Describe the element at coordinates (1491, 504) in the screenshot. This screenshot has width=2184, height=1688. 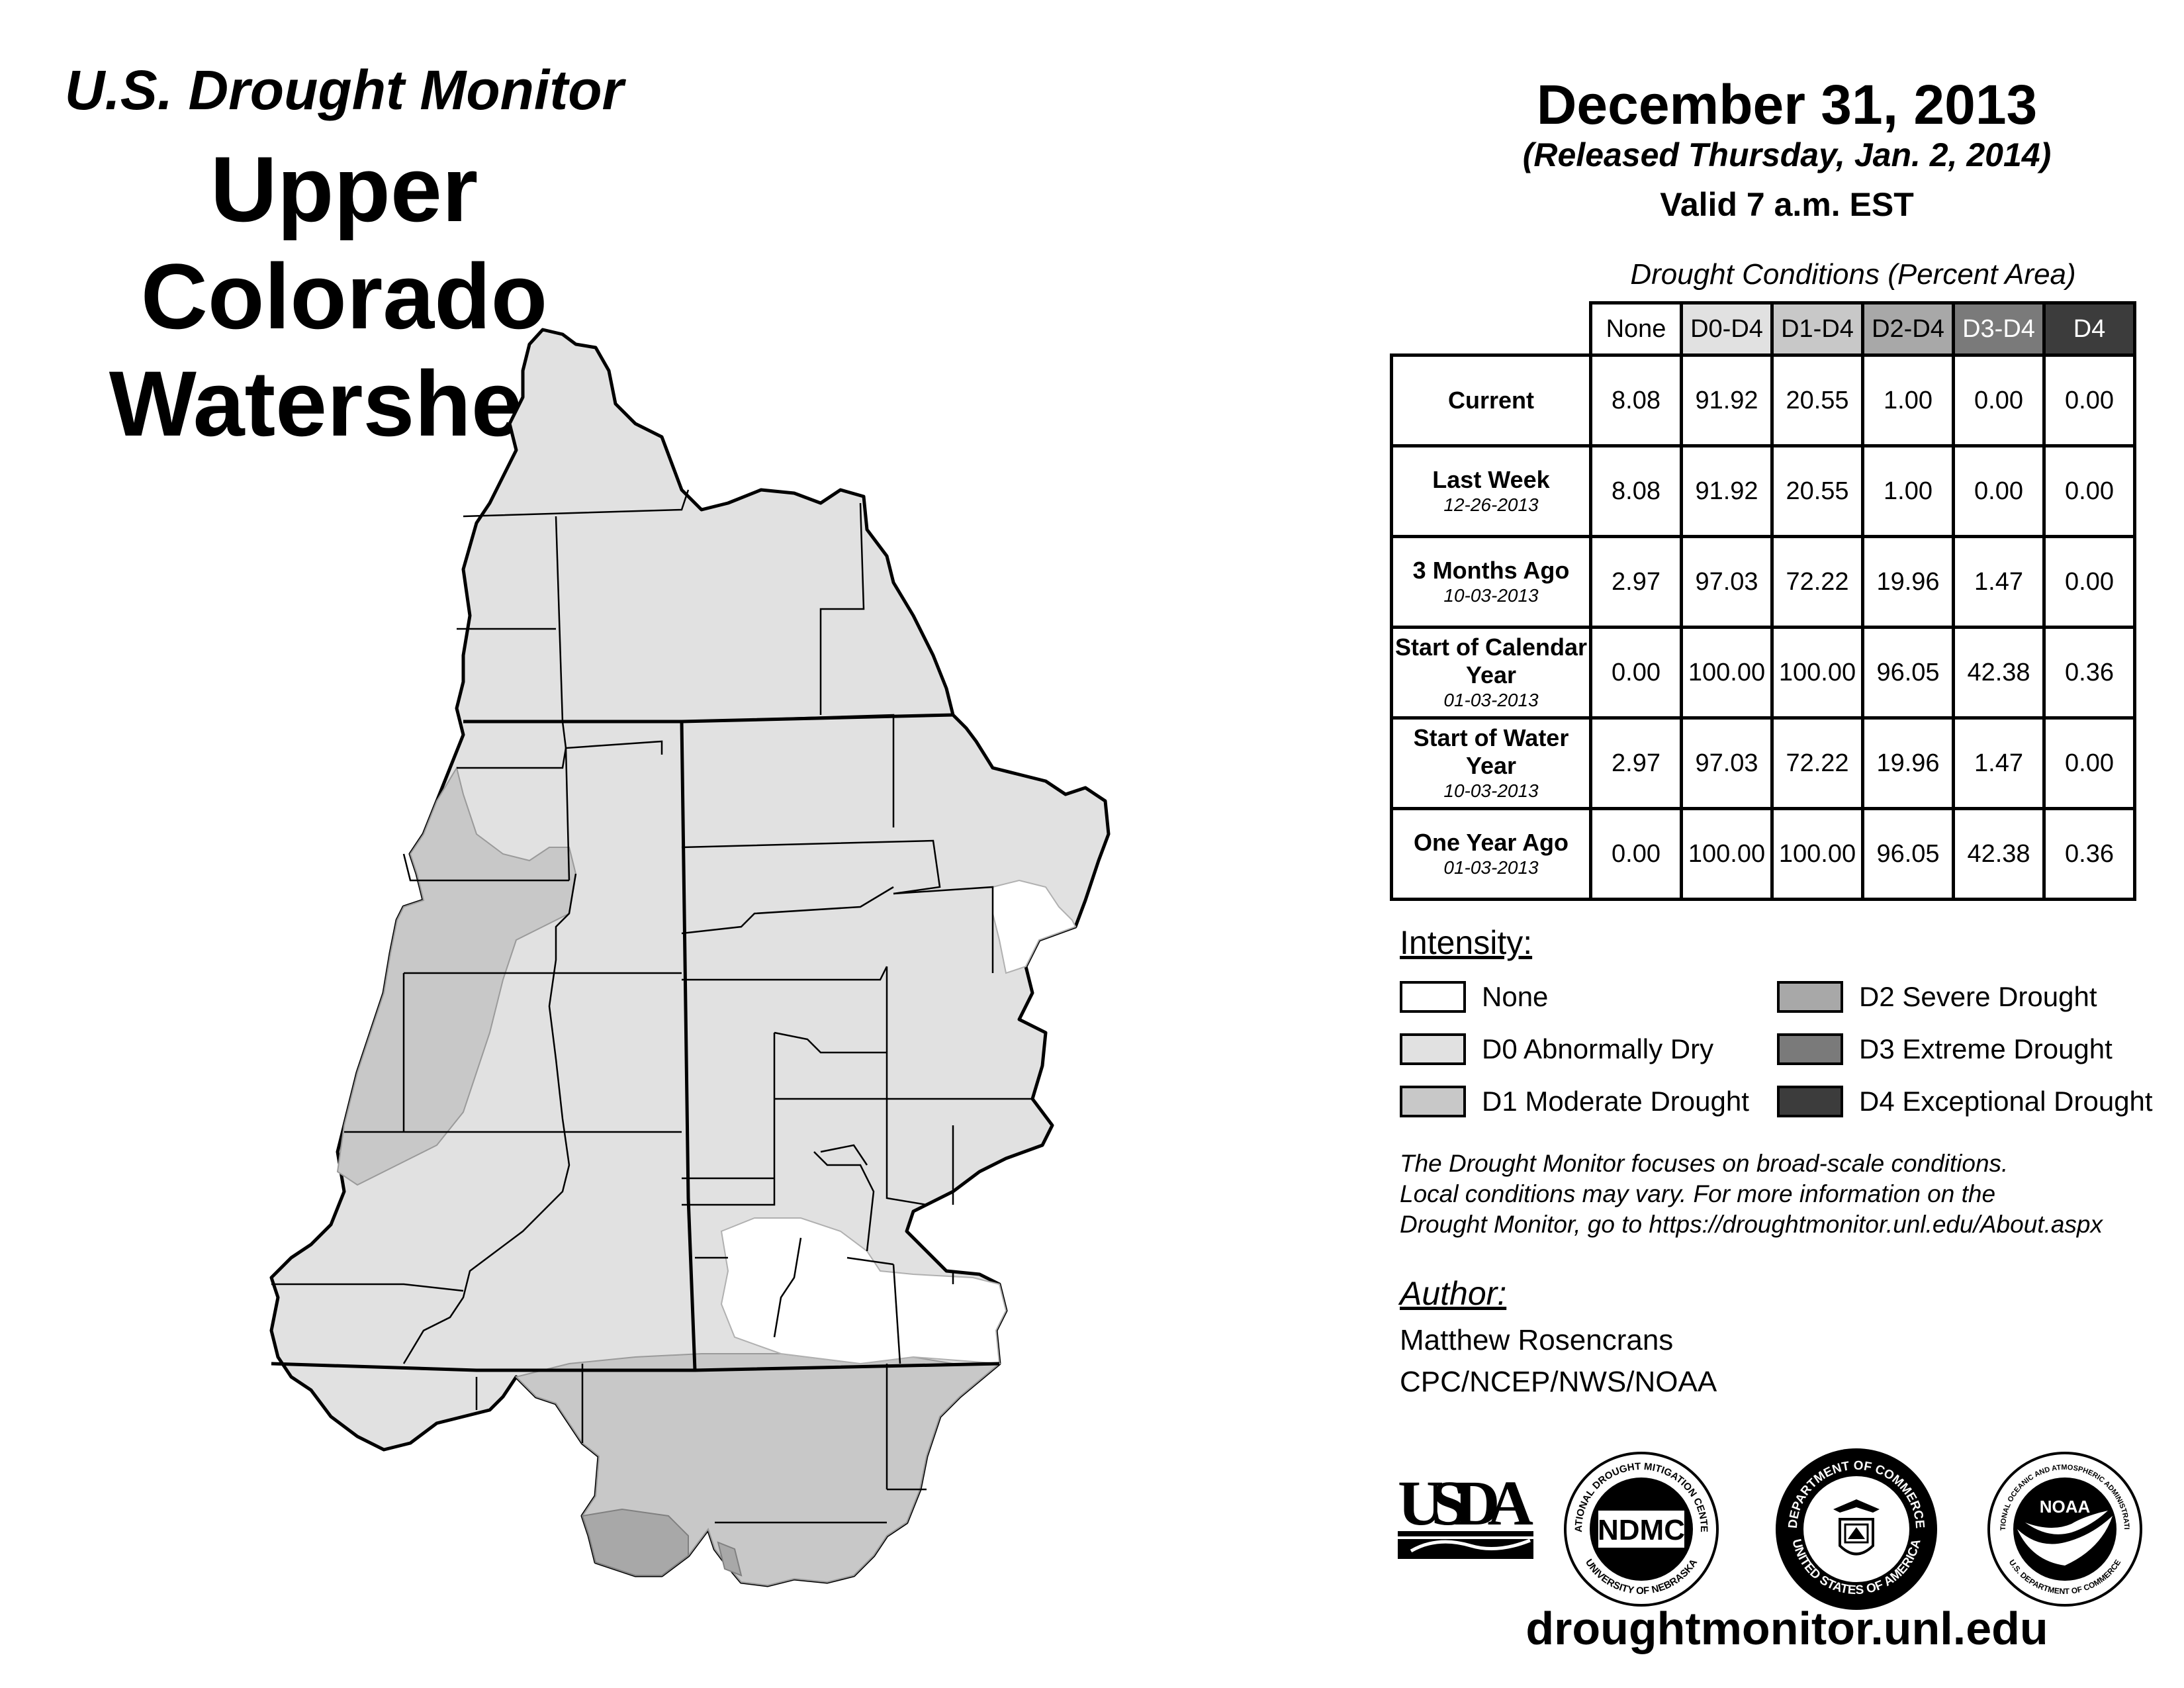
I see `row-date: 12-26-2013` at that location.